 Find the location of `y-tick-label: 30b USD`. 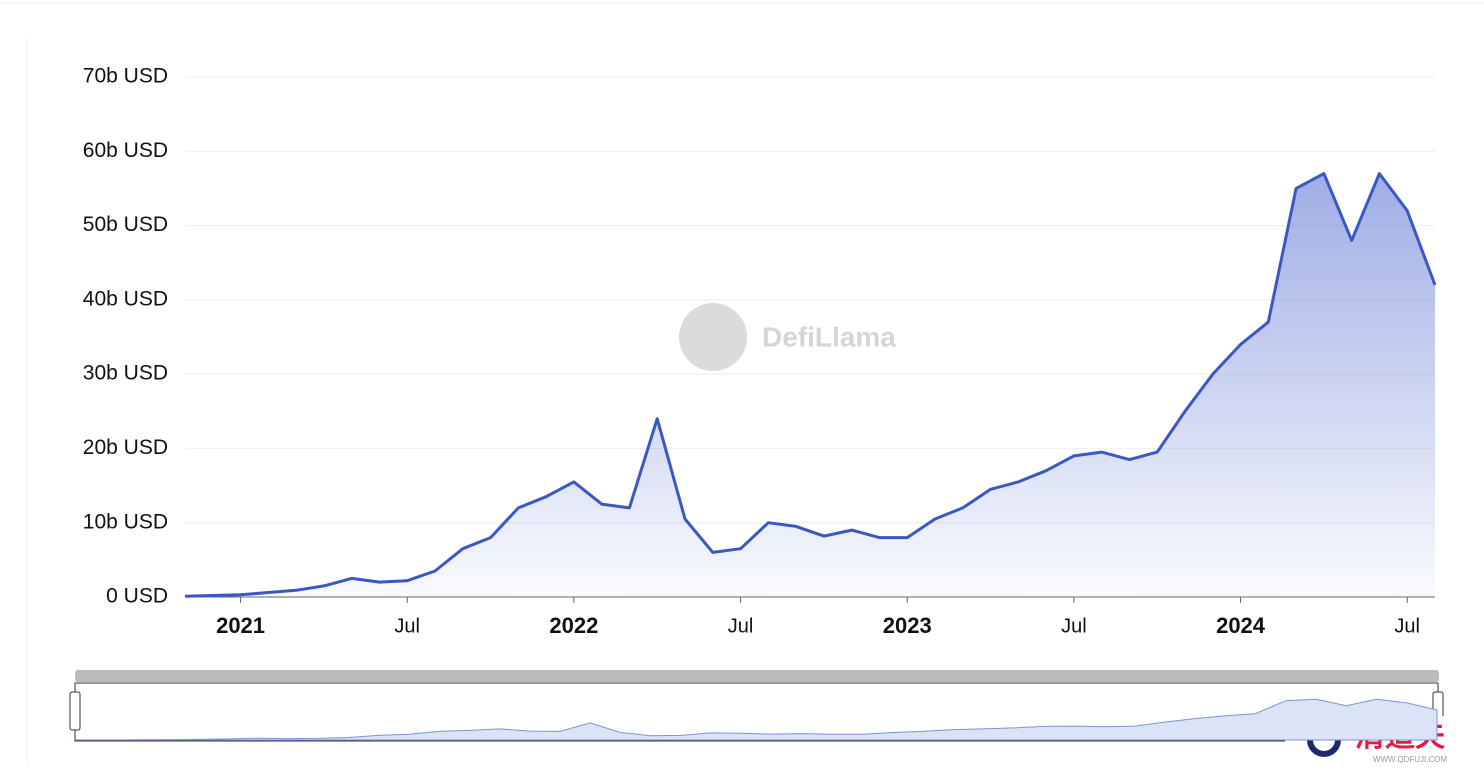

y-tick-label: 30b USD is located at coordinates (125, 373).